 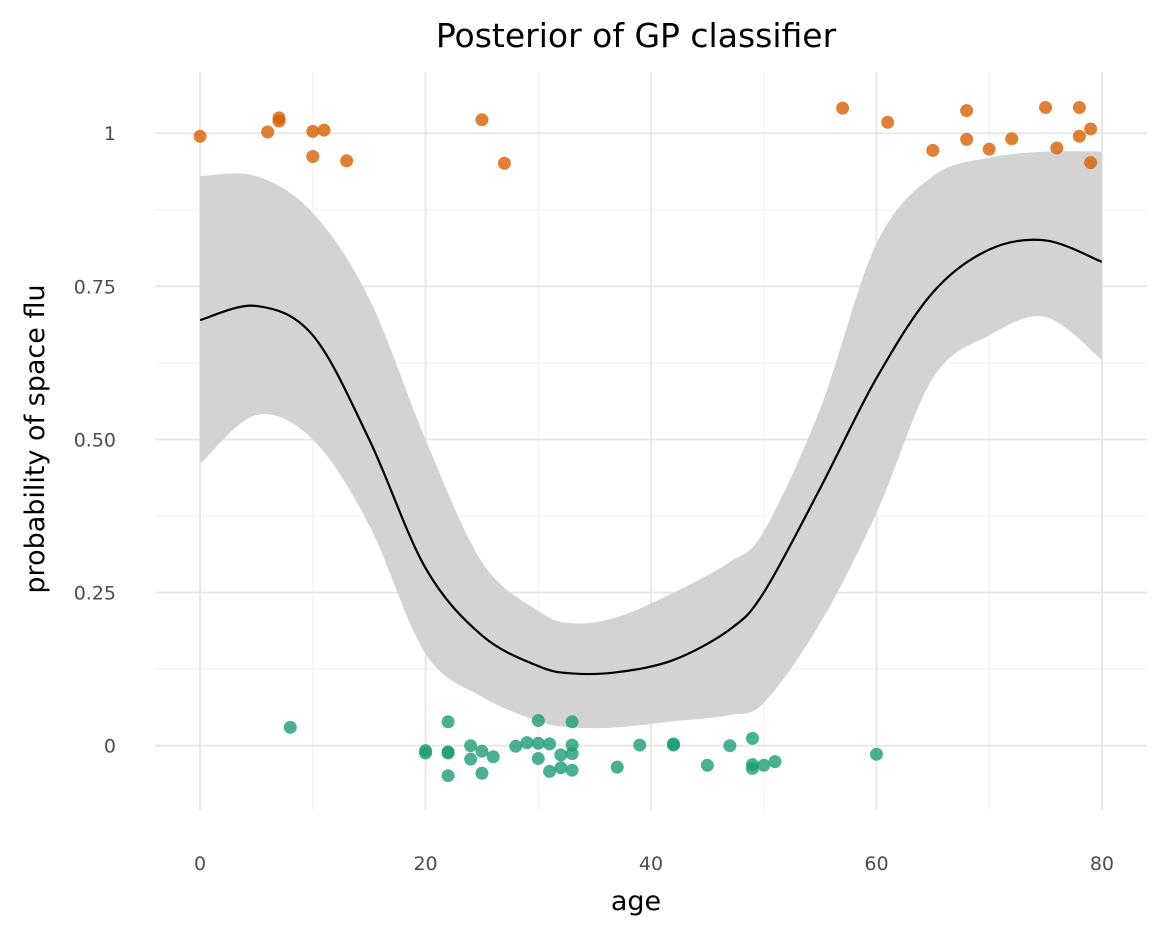 What do you see at coordinates (95, 594) in the screenshot?
I see `y-tick-label: 0.25` at bounding box center [95, 594].